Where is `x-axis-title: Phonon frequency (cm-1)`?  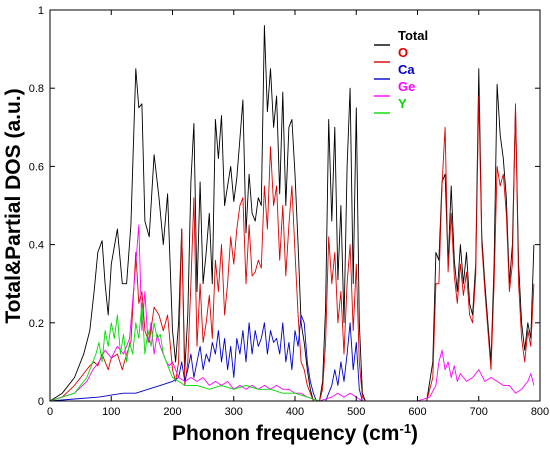
x-axis-title: Phonon frequency (cm-1) is located at coordinates (295, 433).